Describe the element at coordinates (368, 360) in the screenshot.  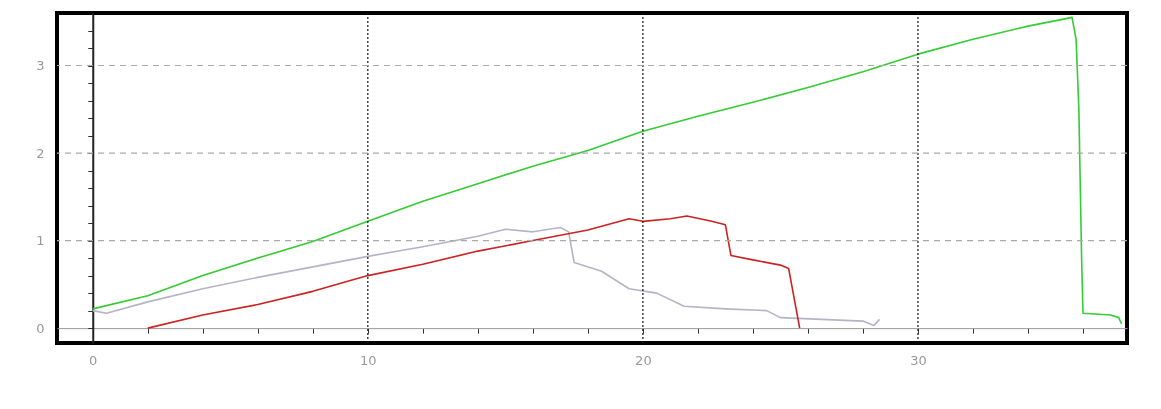
I see `x-tick-label: 10` at that location.